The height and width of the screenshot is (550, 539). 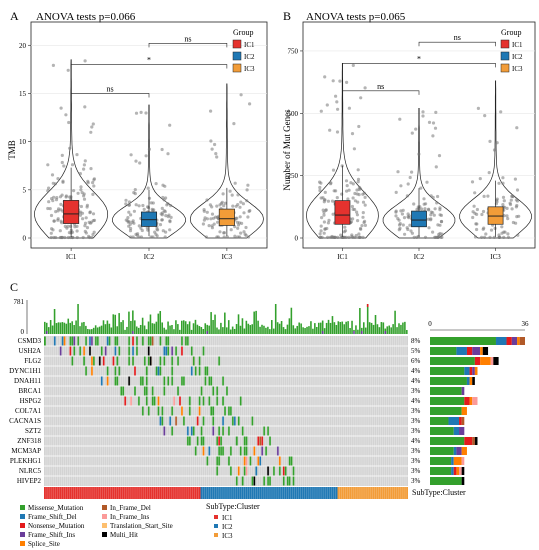 What do you see at coordinates (249, 57) in the screenshot?
I see `legend-label-IC2: IC2` at bounding box center [249, 57].